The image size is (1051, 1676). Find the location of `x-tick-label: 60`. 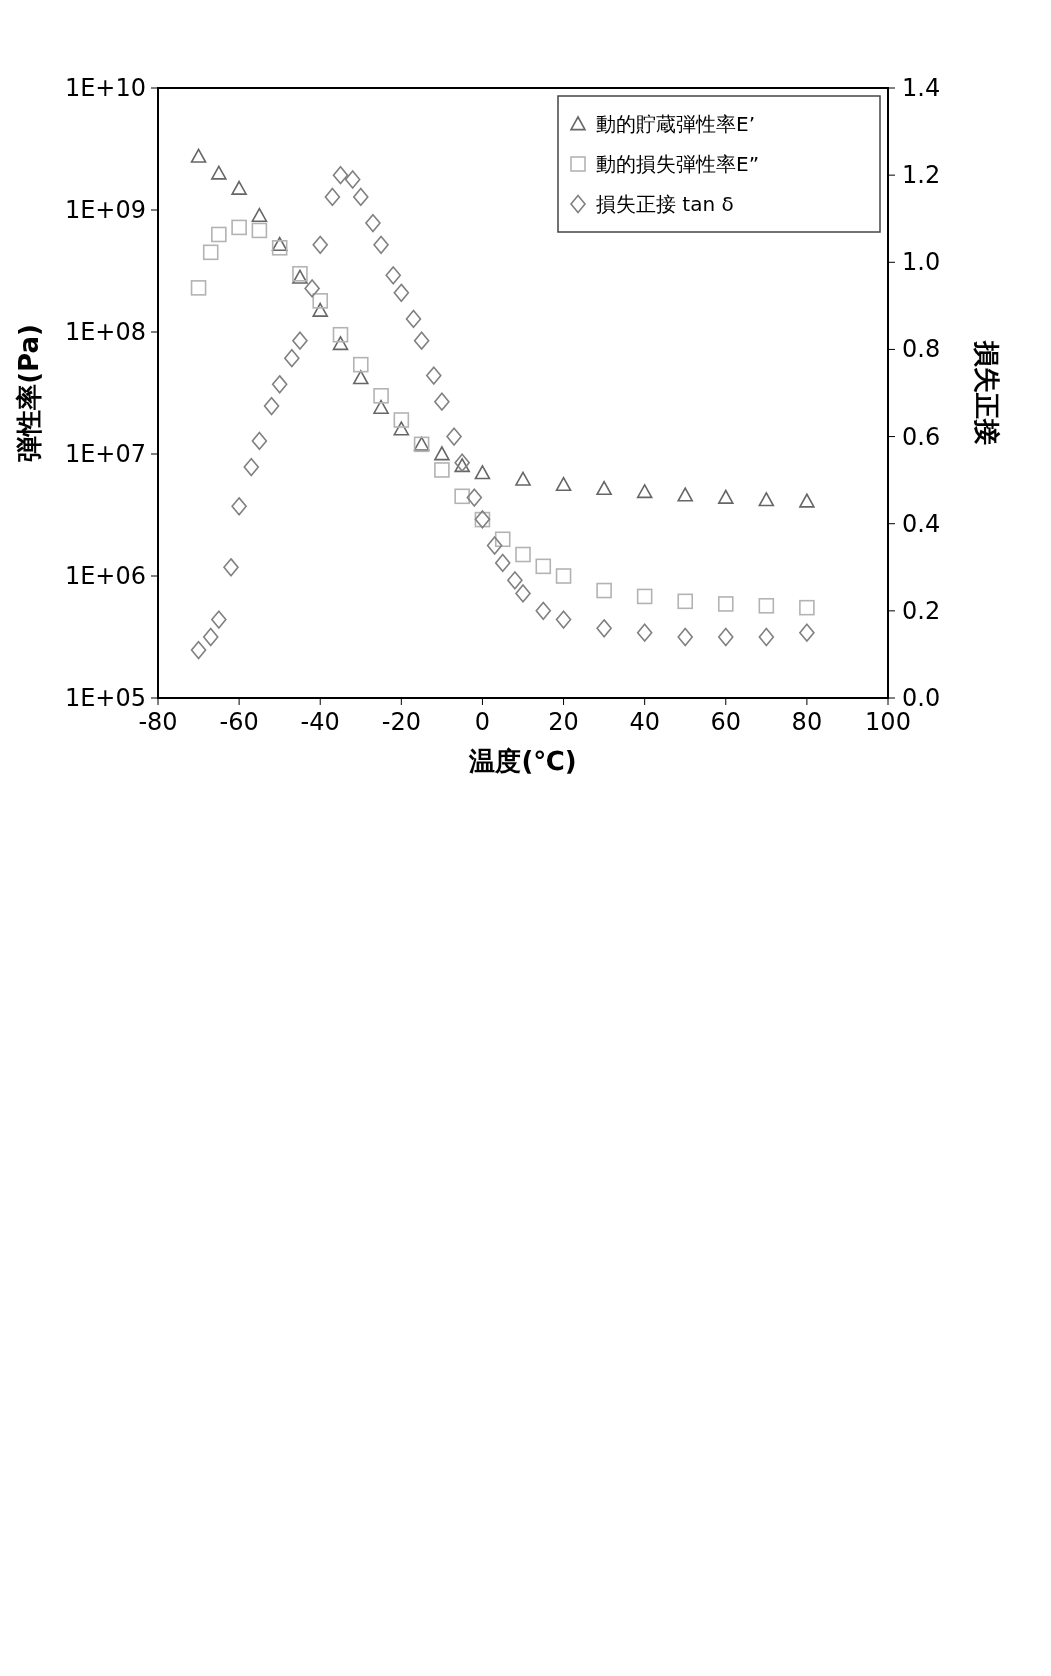

x-tick-label: 60 is located at coordinates (726, 722).